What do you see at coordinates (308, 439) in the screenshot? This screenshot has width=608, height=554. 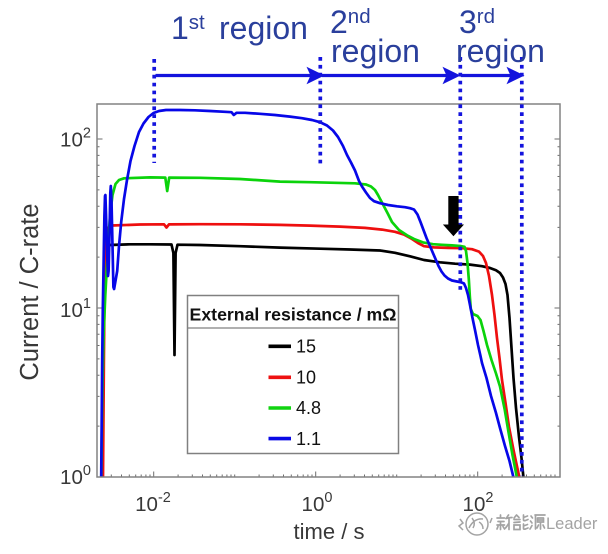 I see `svg-text: 1.1` at bounding box center [308, 439].